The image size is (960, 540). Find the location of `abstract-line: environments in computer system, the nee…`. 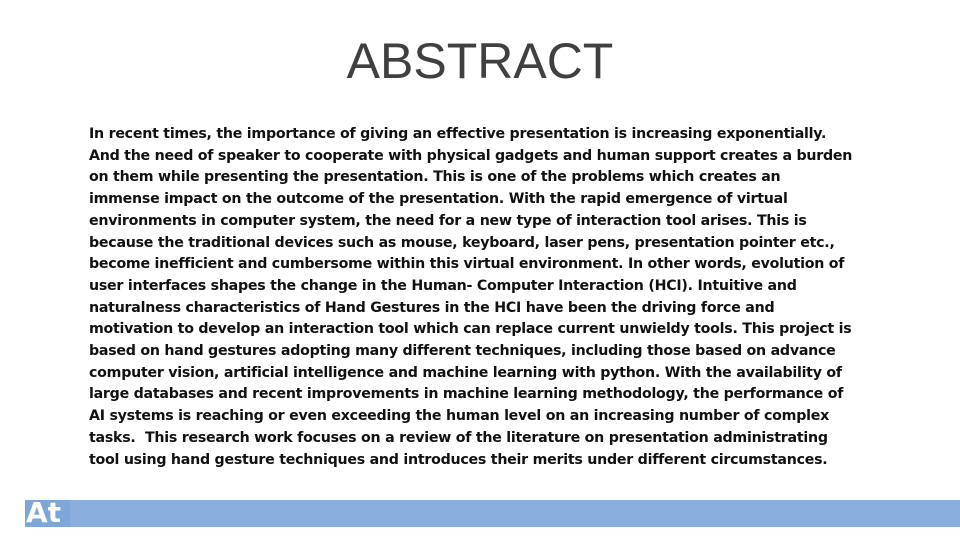

abstract-line: environments in computer system, the nee… is located at coordinates (448, 220).